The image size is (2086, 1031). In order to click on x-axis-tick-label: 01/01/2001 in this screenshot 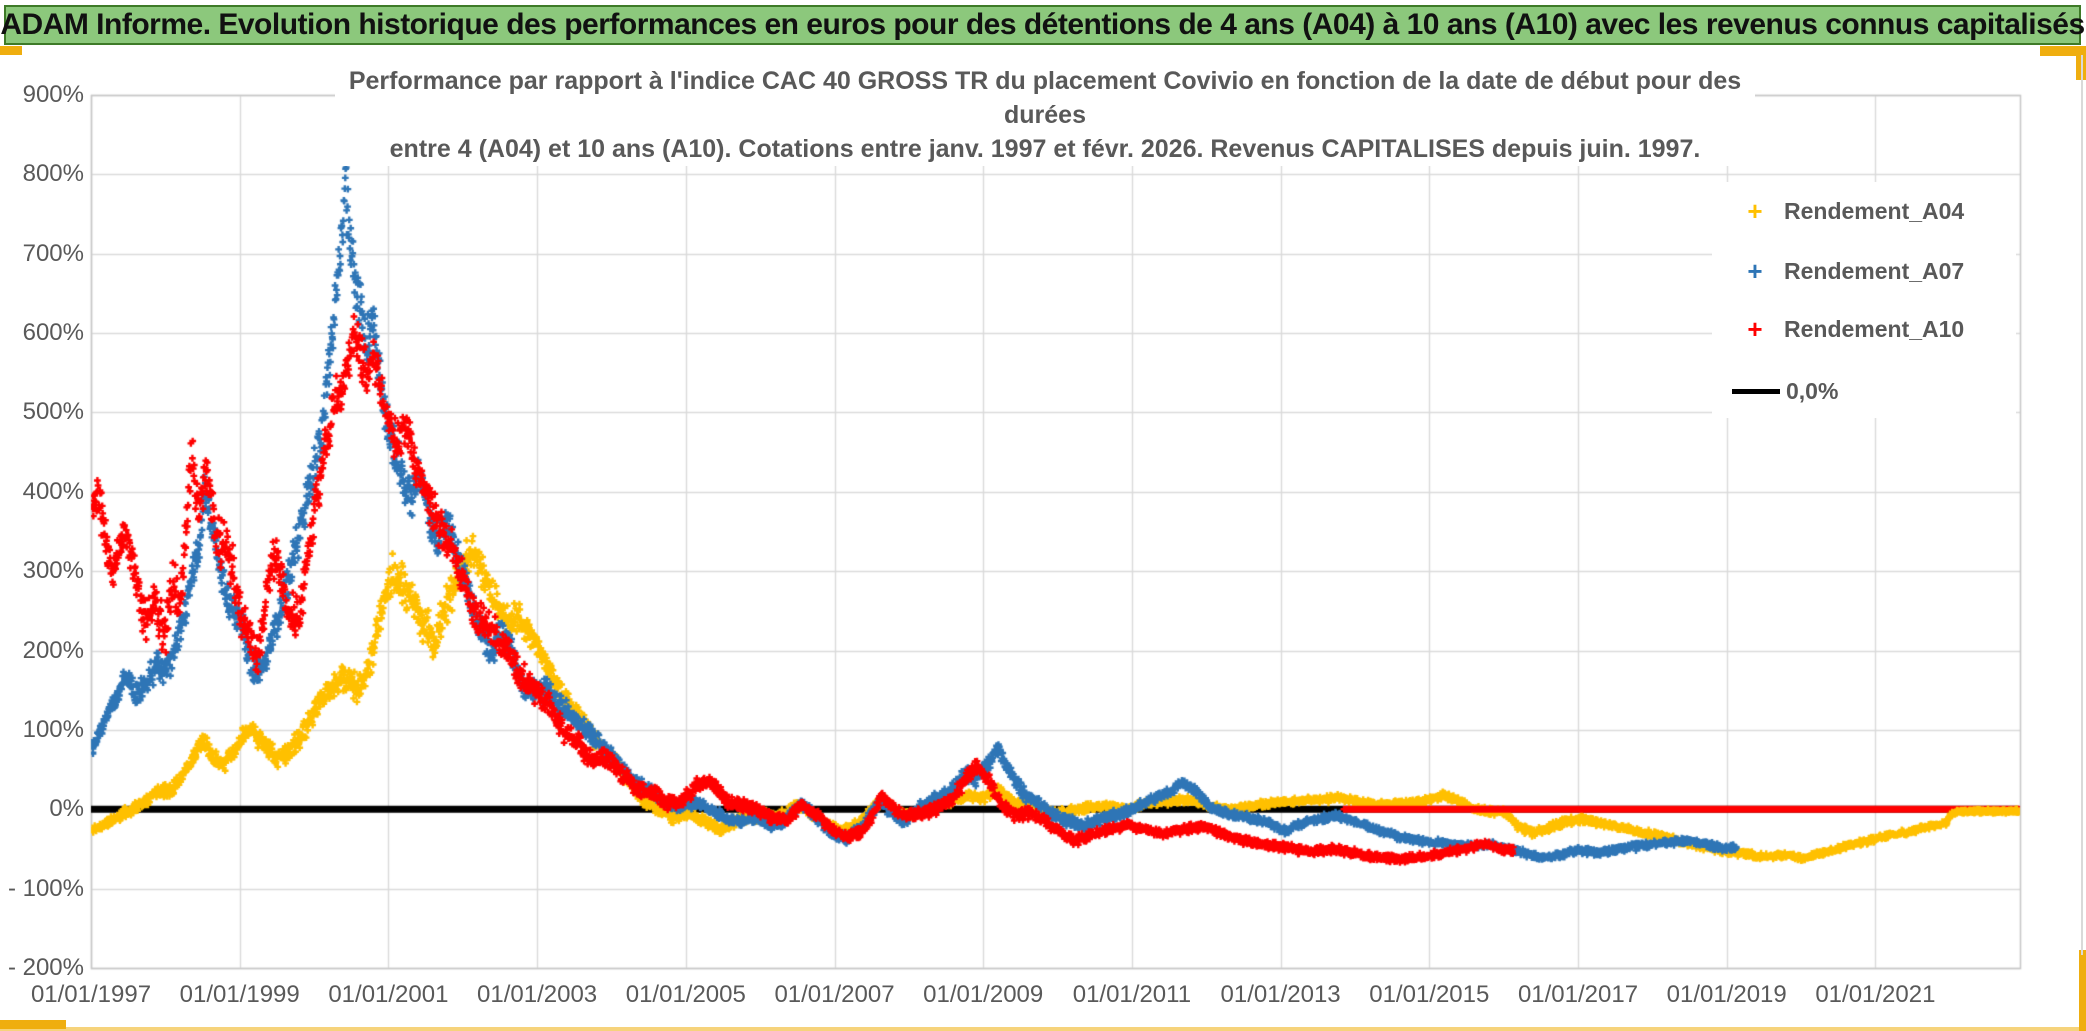, I will do `click(388, 994)`.